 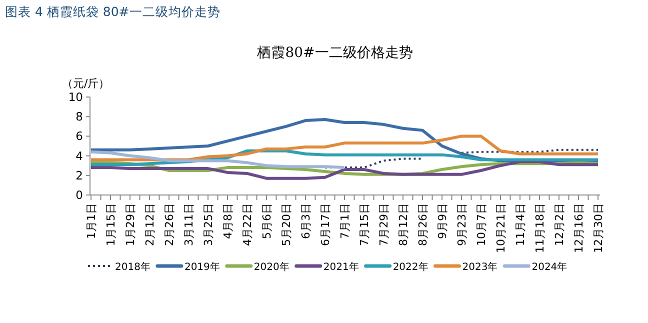 What do you see at coordinates (112, 11) in the screenshot?
I see `chart-title: 图表 4 栖霞纸袋 80#一二级均价走势` at bounding box center [112, 11].